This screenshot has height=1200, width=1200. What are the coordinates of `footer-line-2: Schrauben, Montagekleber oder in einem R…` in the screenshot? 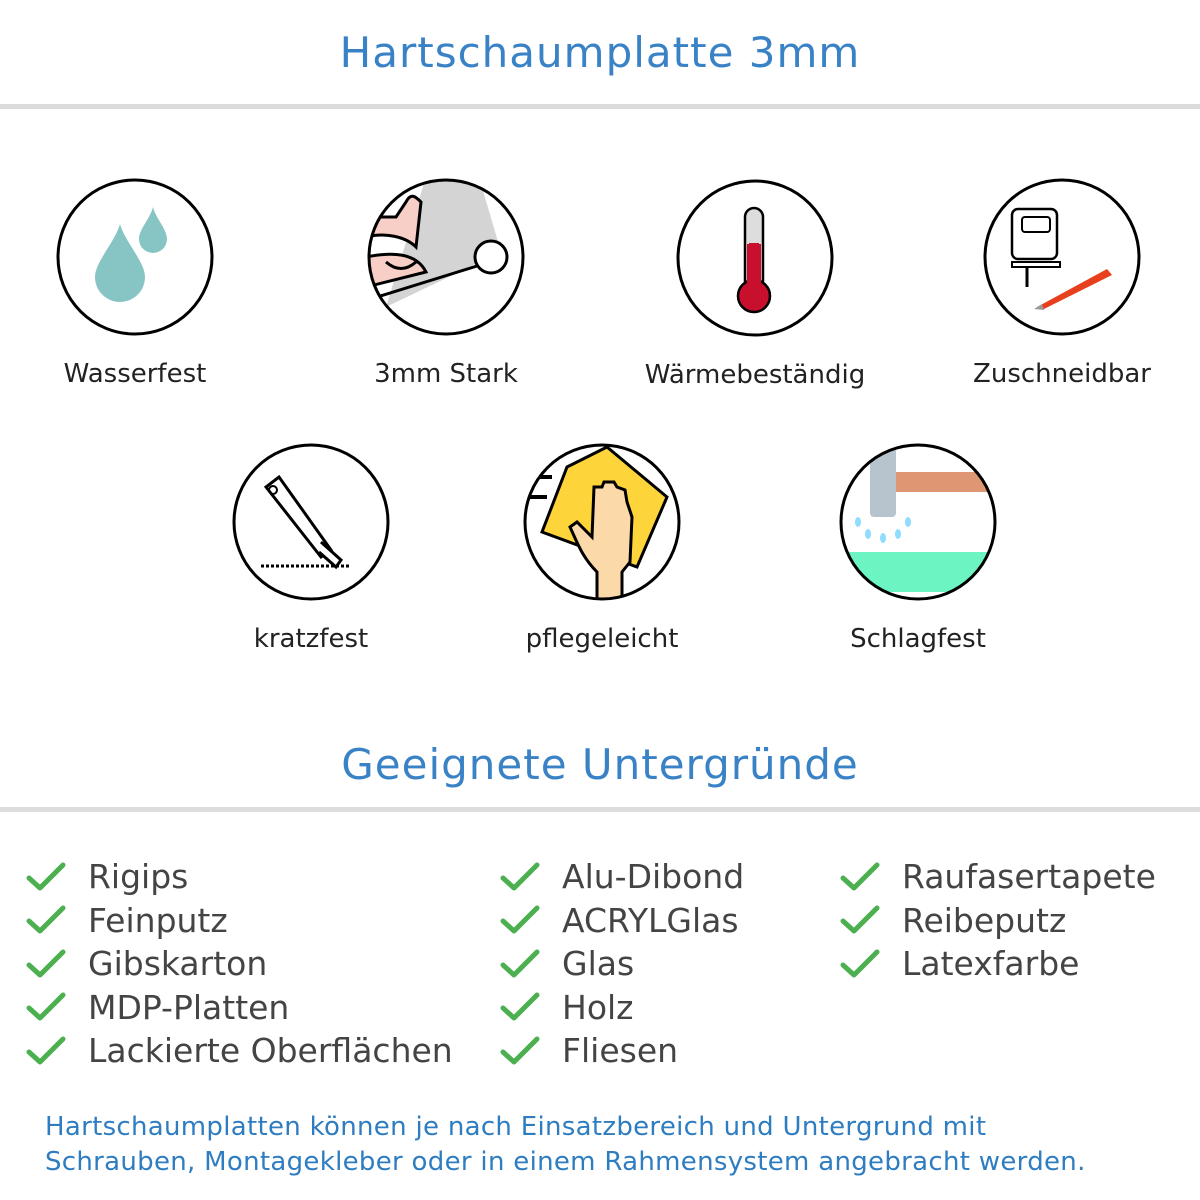 It's located at (565, 1162).